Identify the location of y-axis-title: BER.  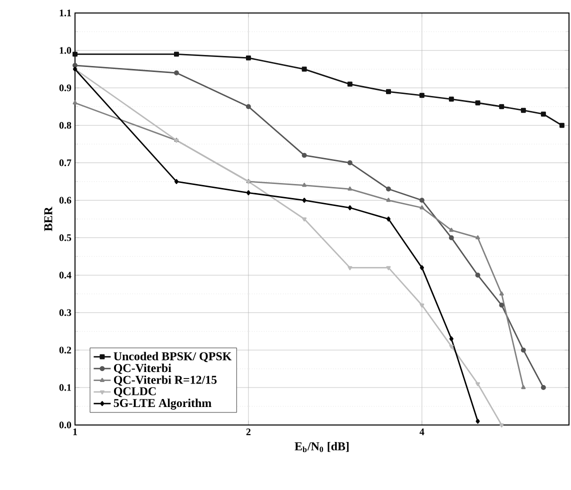
(48, 219).